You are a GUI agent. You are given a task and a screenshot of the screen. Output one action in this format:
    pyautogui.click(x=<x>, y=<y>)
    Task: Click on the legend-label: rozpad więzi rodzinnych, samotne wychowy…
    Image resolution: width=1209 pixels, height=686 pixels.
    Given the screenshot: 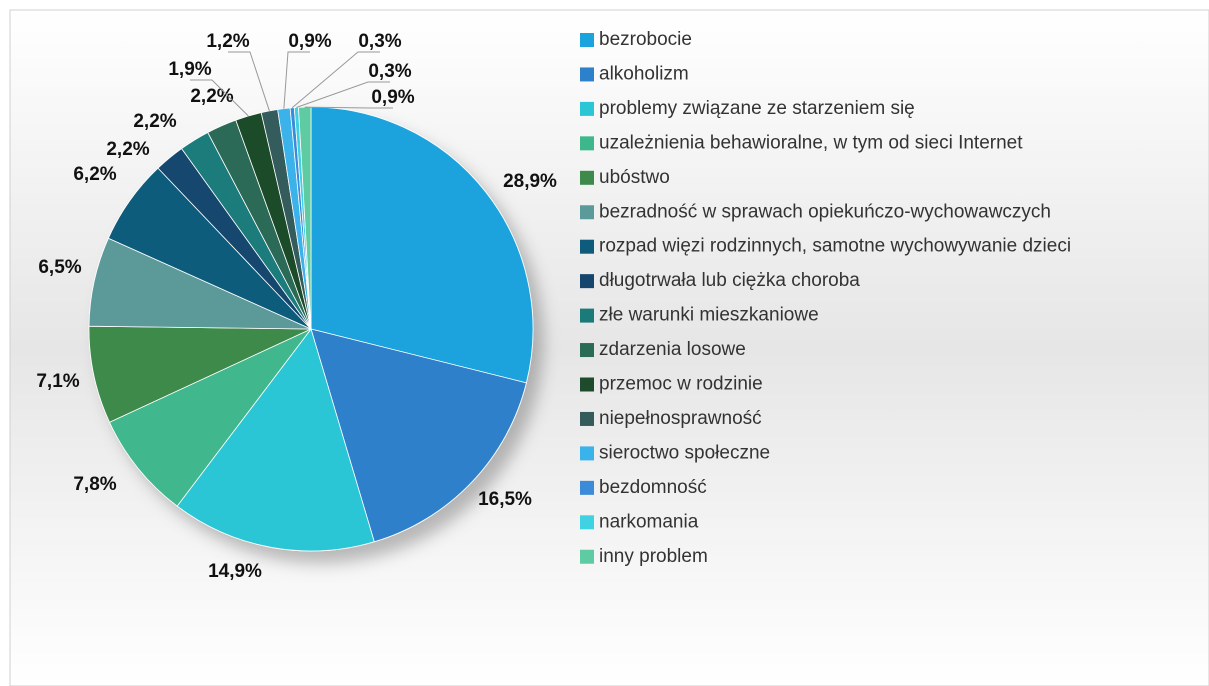 What is the action you would take?
    pyautogui.click(x=835, y=246)
    